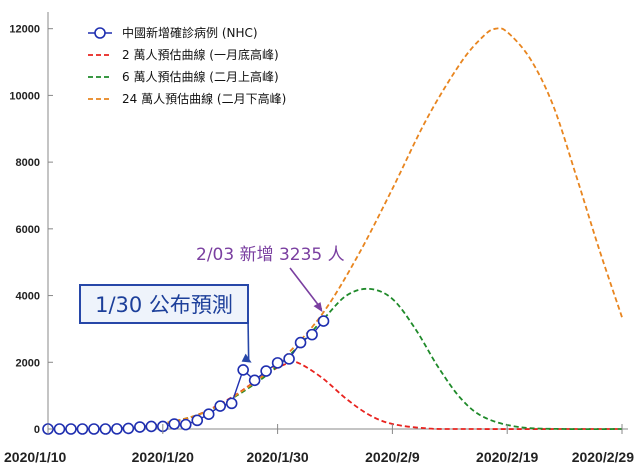 The height and width of the screenshot is (472, 640). What do you see at coordinates (163, 457) in the screenshot?
I see `x-tick-label: 2020/1/20` at bounding box center [163, 457].